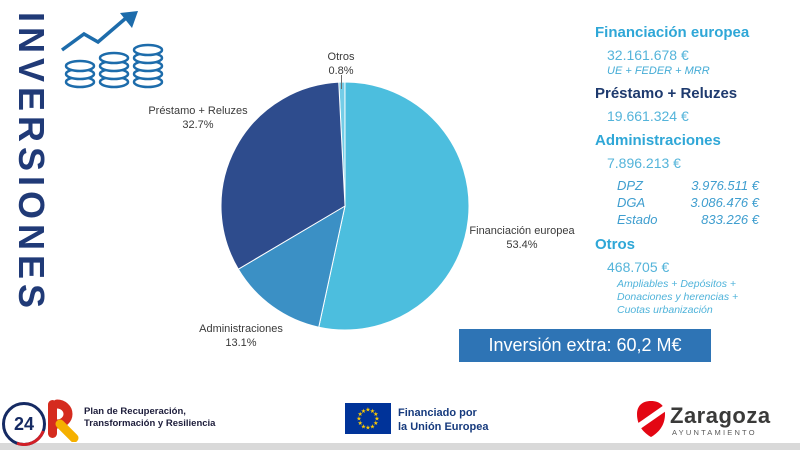 This screenshot has height=450, width=800. Describe the element at coordinates (341, 71) in the screenshot. I see `pie-label-pct: 0.8%` at that location.